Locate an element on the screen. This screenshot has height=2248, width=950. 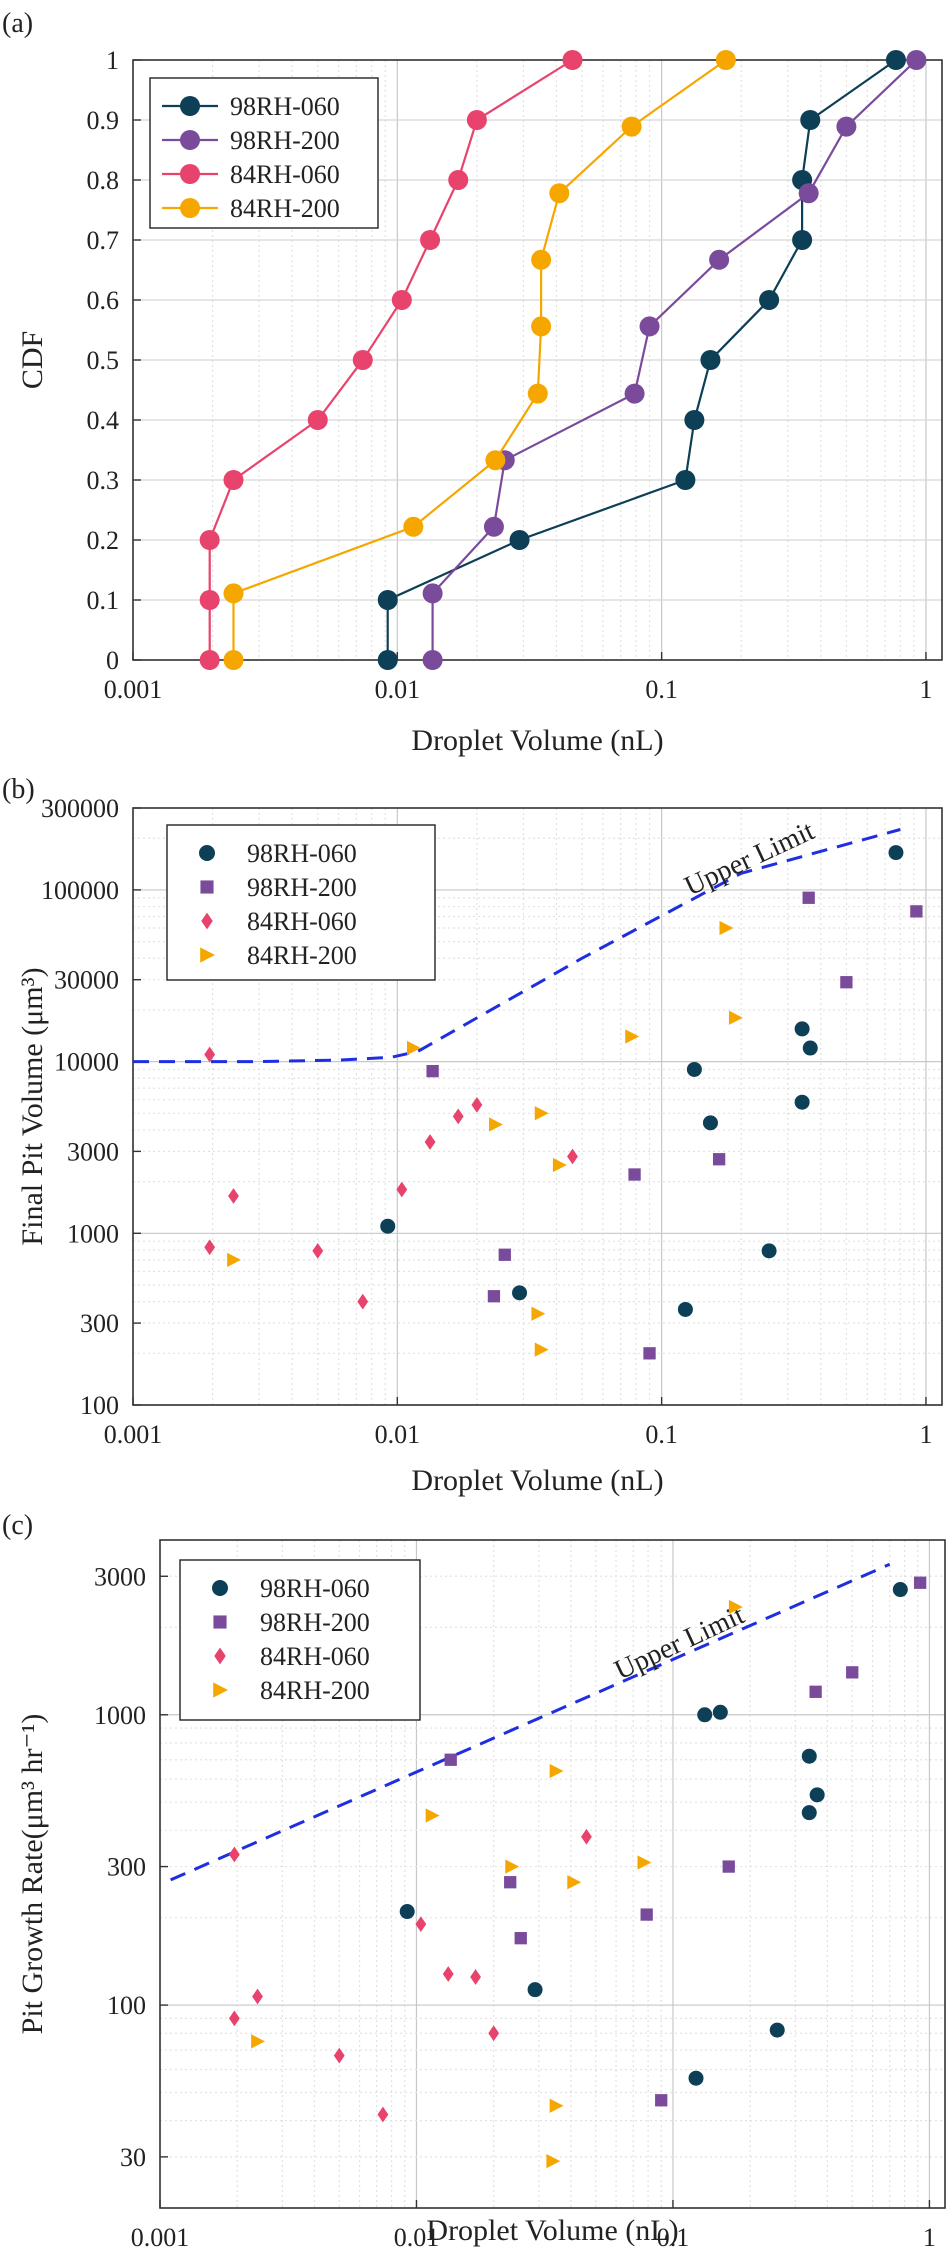
y-tick-label: 0 is located at coordinates (112, 660).